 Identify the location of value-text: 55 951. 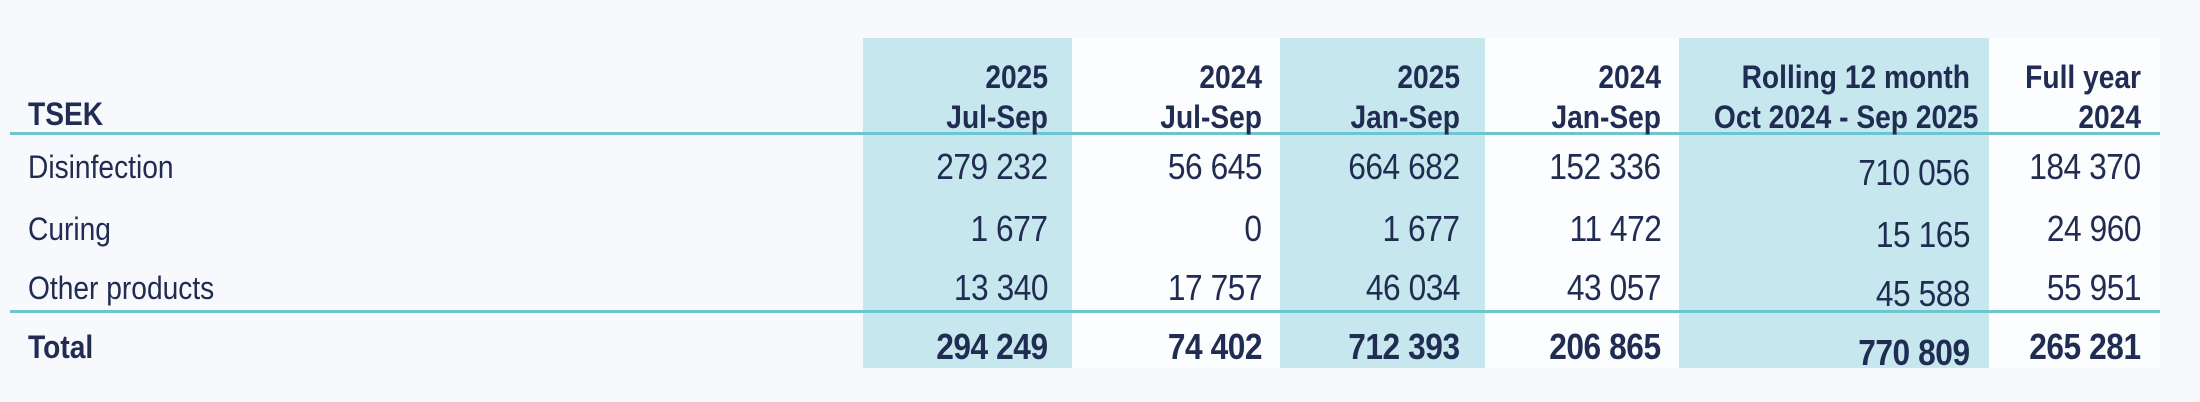
(2094, 287).